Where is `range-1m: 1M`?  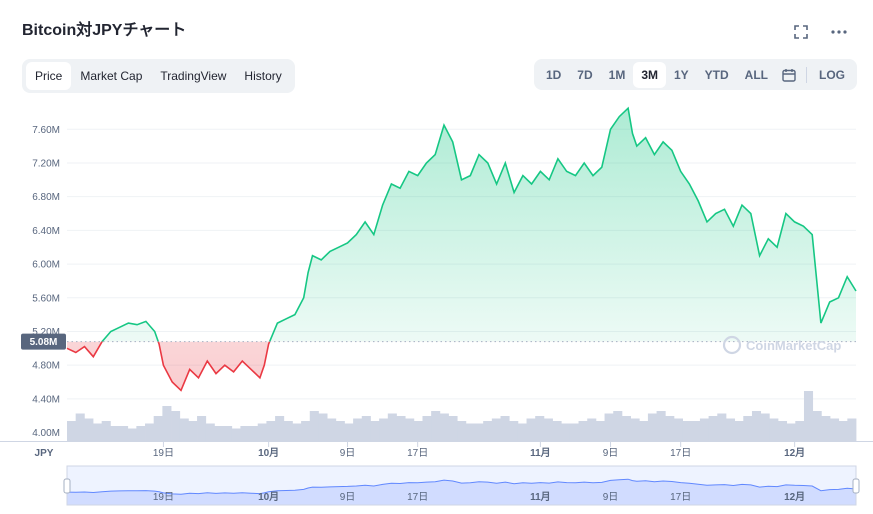
range-1m: 1M is located at coordinates (617, 74).